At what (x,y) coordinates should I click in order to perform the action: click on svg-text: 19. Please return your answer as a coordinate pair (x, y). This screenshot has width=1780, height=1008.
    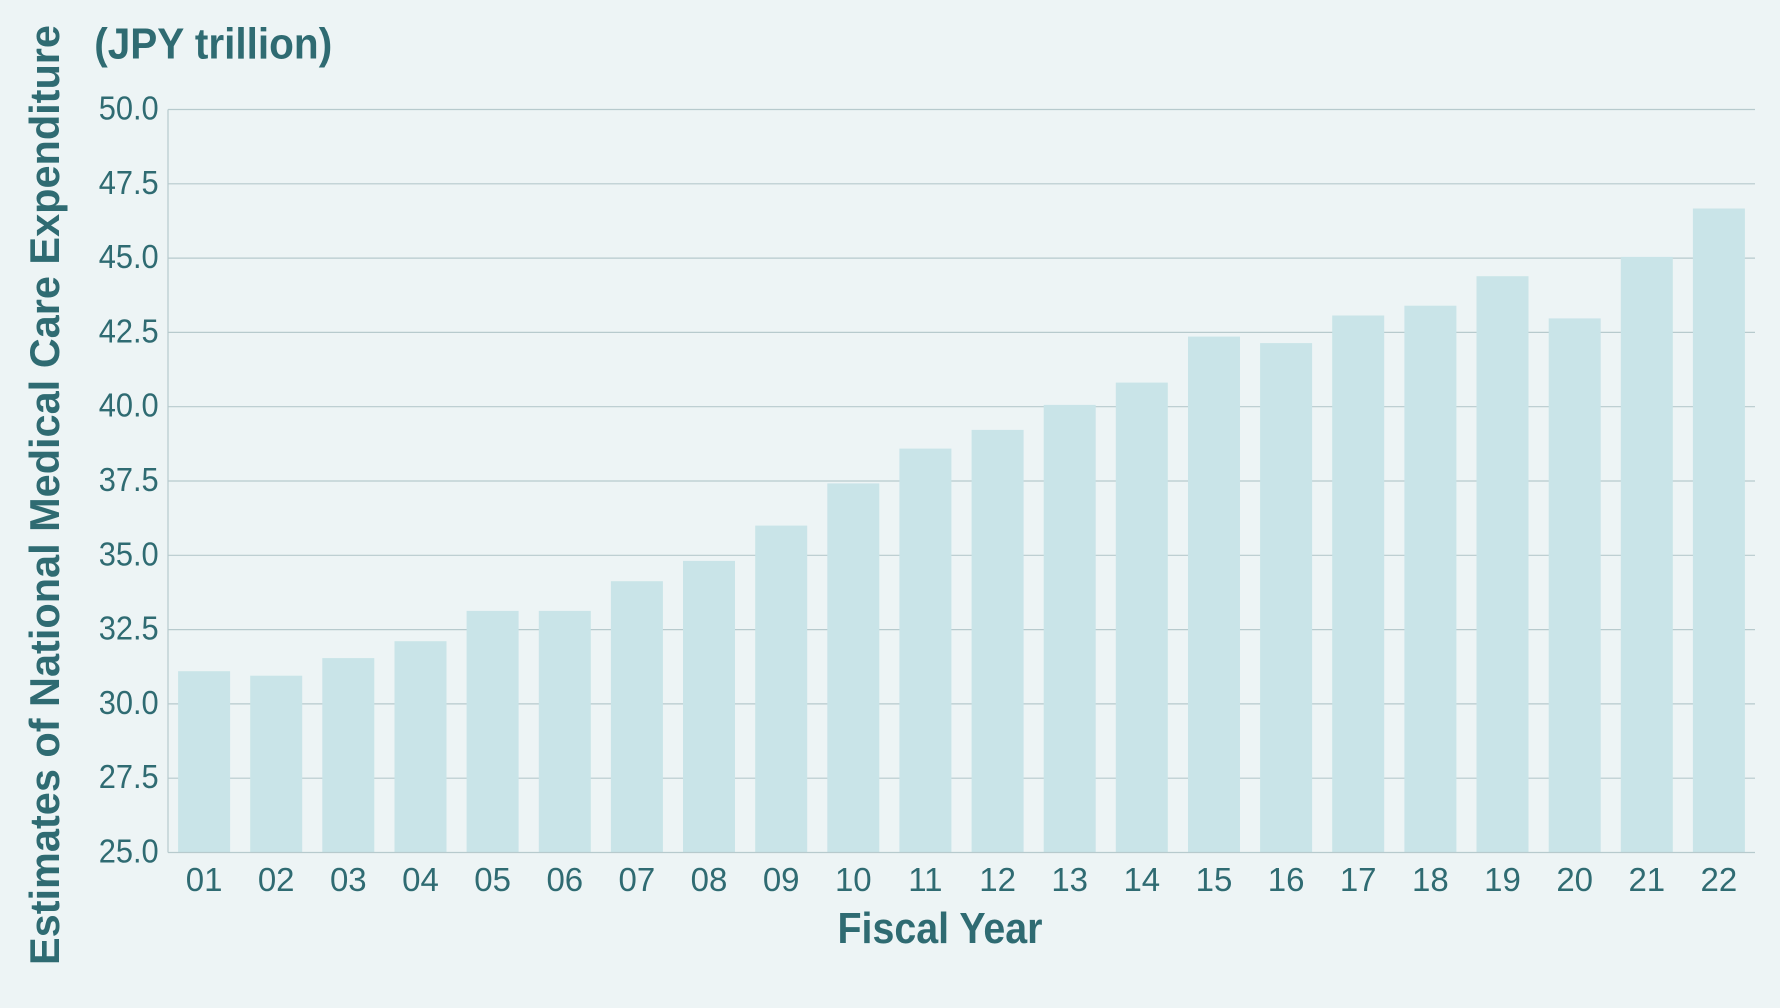
    Looking at the image, I should click on (1502, 879).